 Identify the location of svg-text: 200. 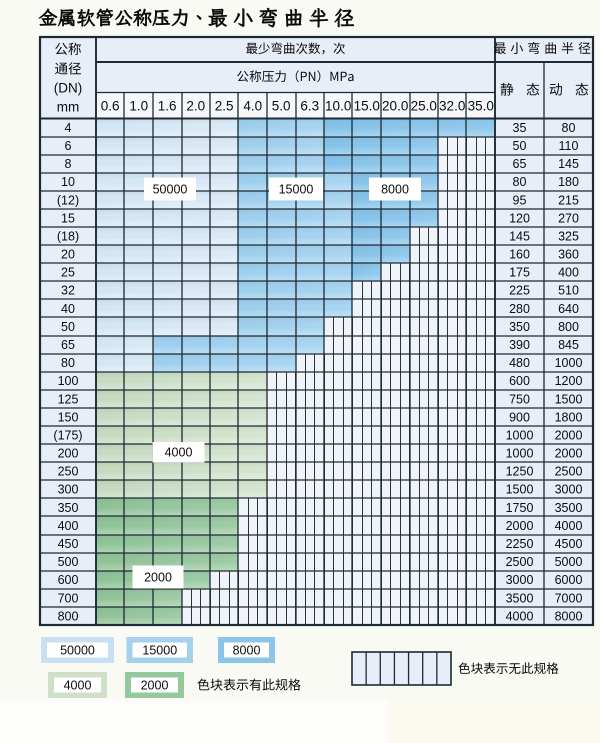
(68, 454).